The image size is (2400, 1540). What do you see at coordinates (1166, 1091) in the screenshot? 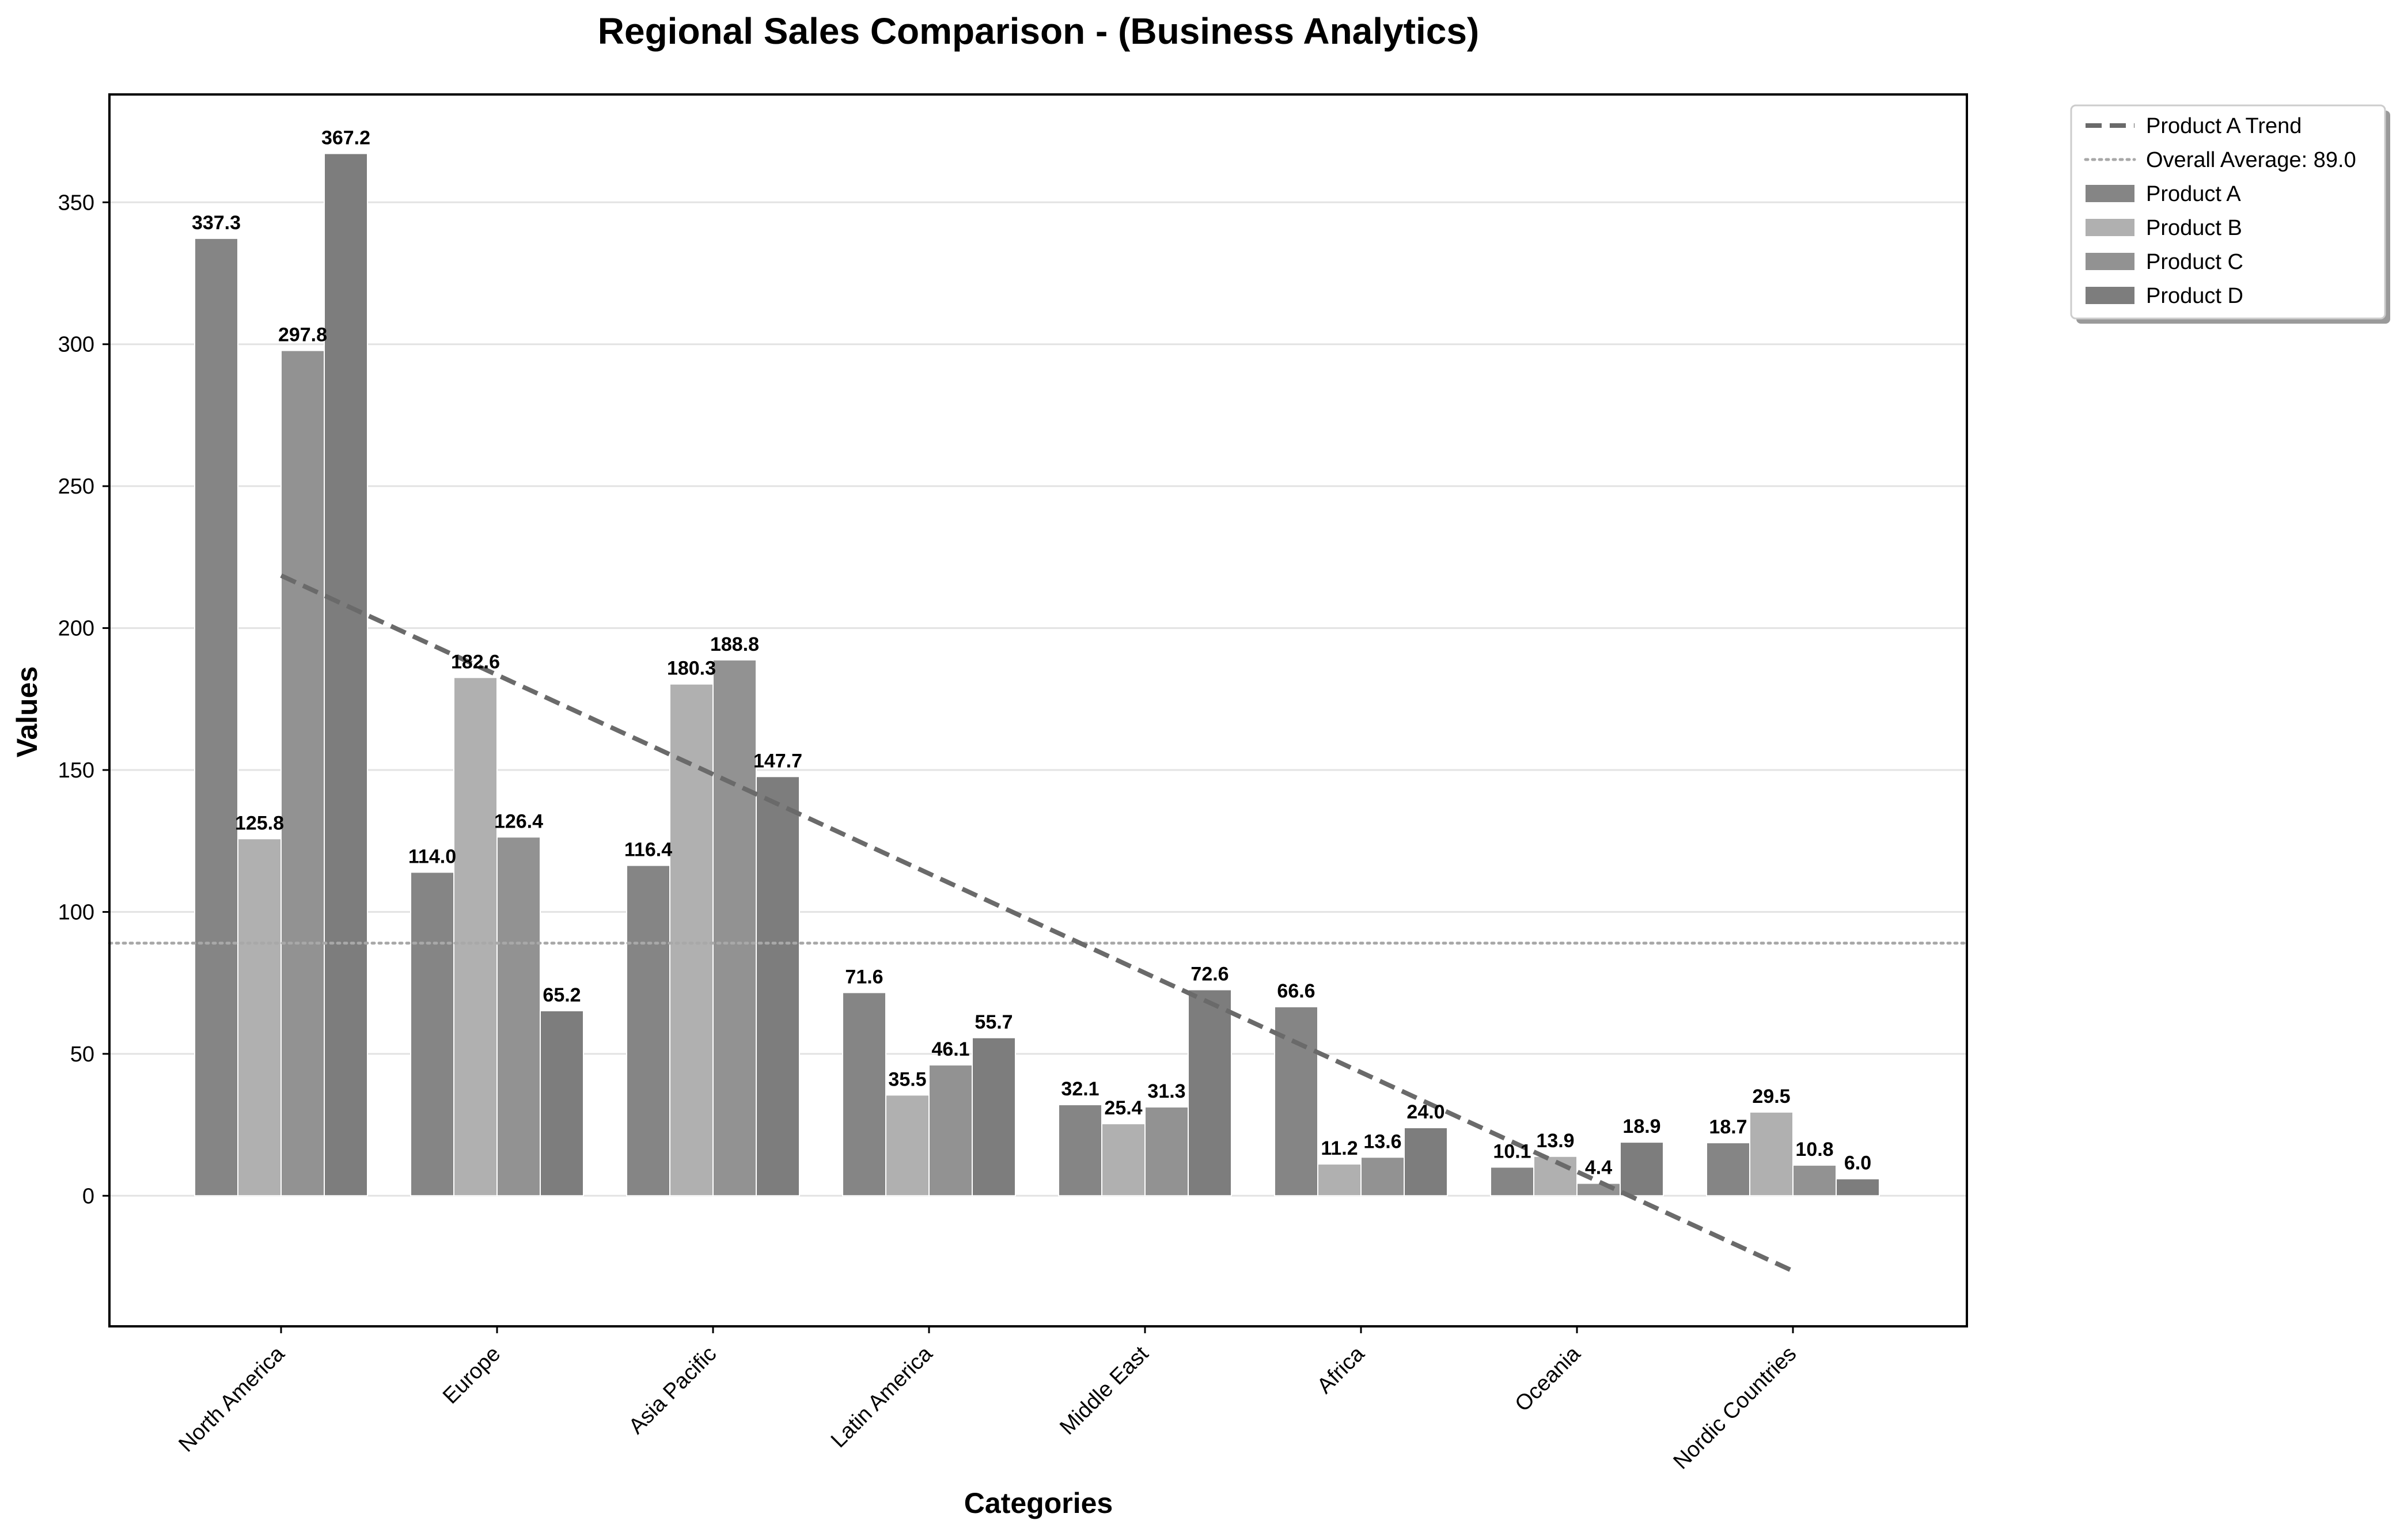
I see `bar-value-label: 31.3` at bounding box center [1166, 1091].